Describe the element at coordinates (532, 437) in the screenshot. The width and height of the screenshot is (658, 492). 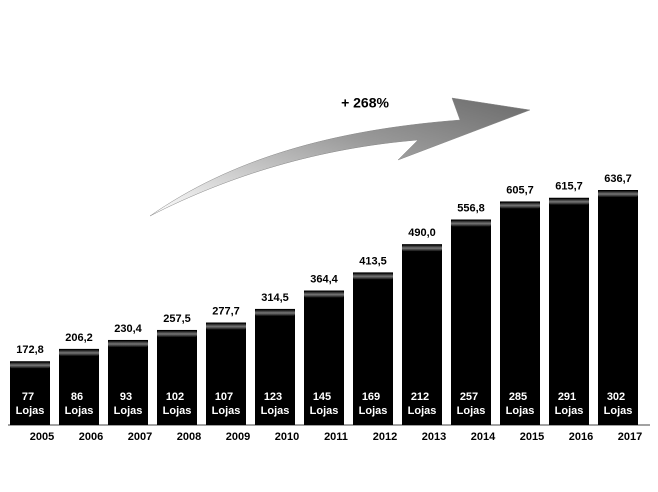
I see `x-tick-label: 2015` at that location.